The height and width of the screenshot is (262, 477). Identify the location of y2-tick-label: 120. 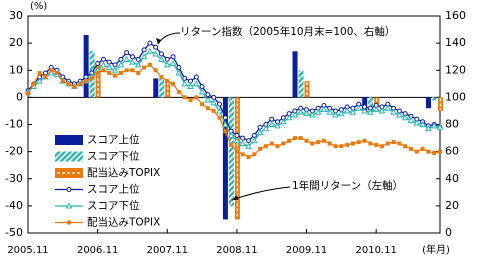
(455, 69).